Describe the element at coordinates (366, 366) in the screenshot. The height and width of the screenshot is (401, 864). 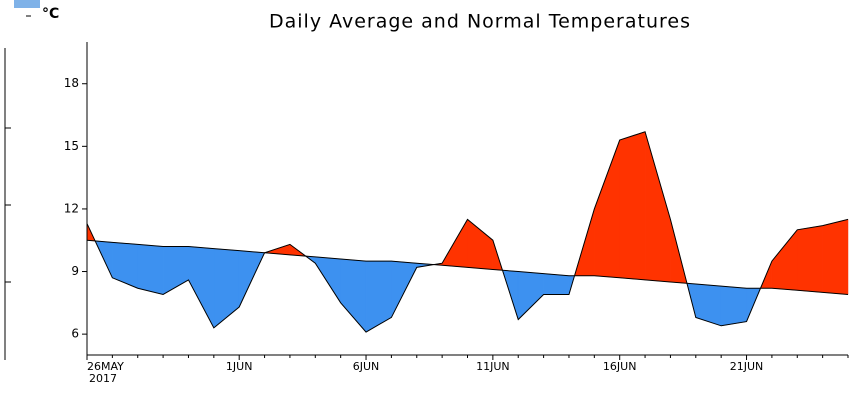
I see `x-tick-label: 6JUN` at that location.